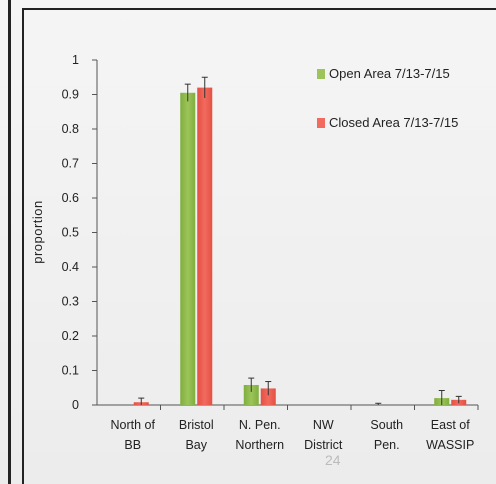  I want to click on y-tick-label: 0.2, so click(70, 336).